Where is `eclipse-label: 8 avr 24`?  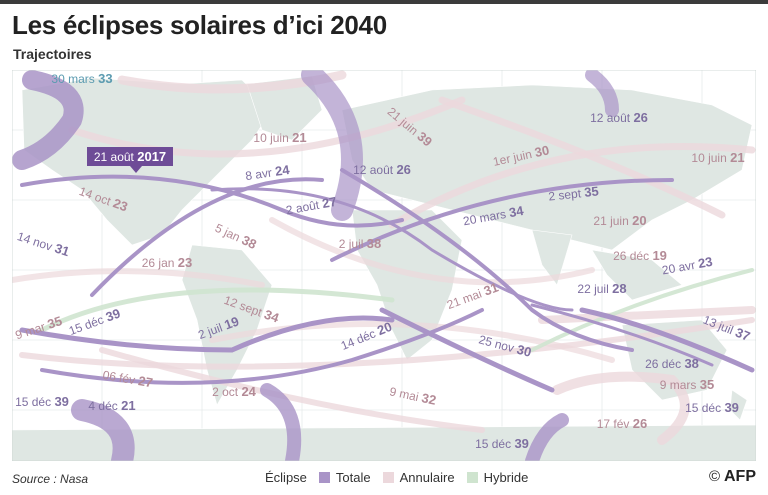
eclipse-label: 8 avr 24 is located at coordinates (267, 172).